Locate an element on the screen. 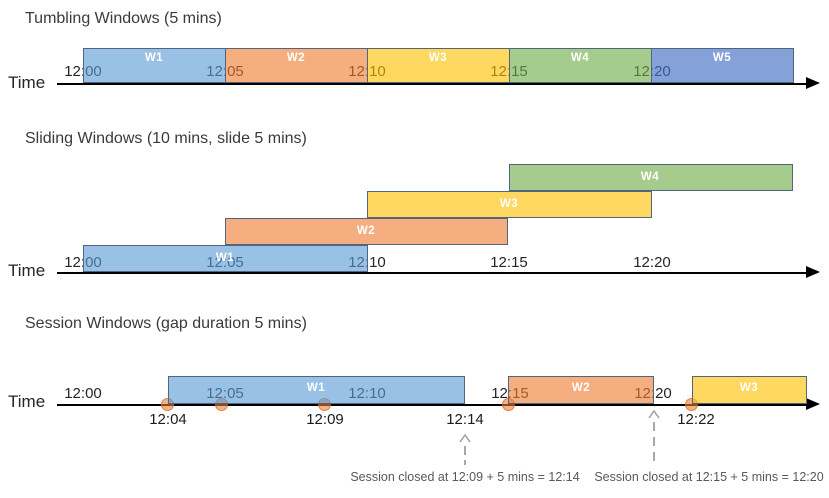 This screenshot has height=498, width=829. window-label: W5 is located at coordinates (722, 58).